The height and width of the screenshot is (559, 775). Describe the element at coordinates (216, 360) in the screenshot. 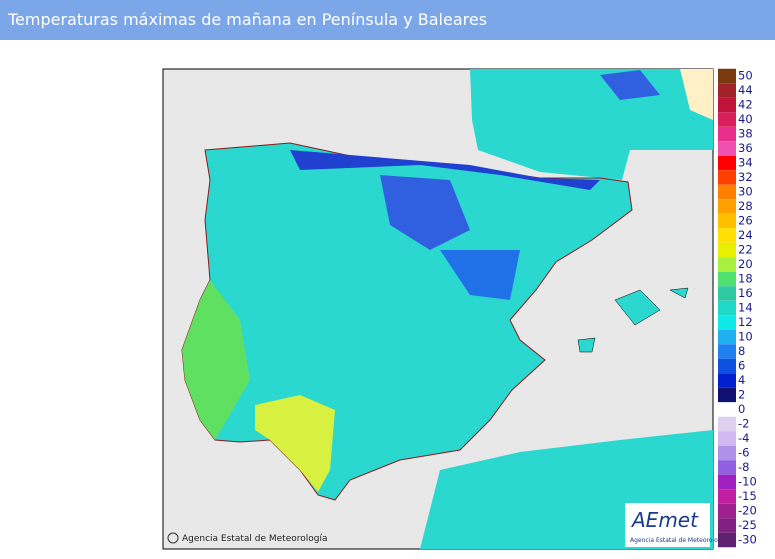

I see `warm-west` at that location.